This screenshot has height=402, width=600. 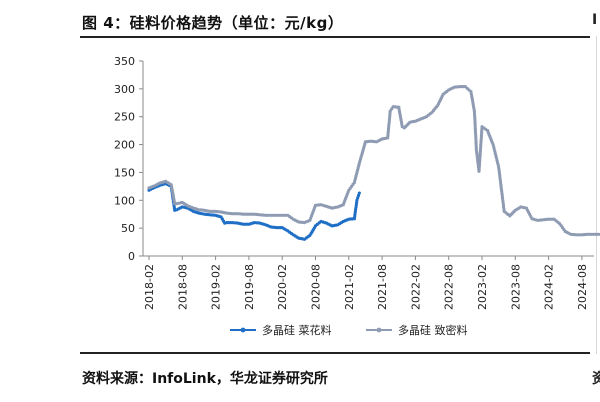 I want to click on y-tick-label: 0, so click(x=131, y=256).